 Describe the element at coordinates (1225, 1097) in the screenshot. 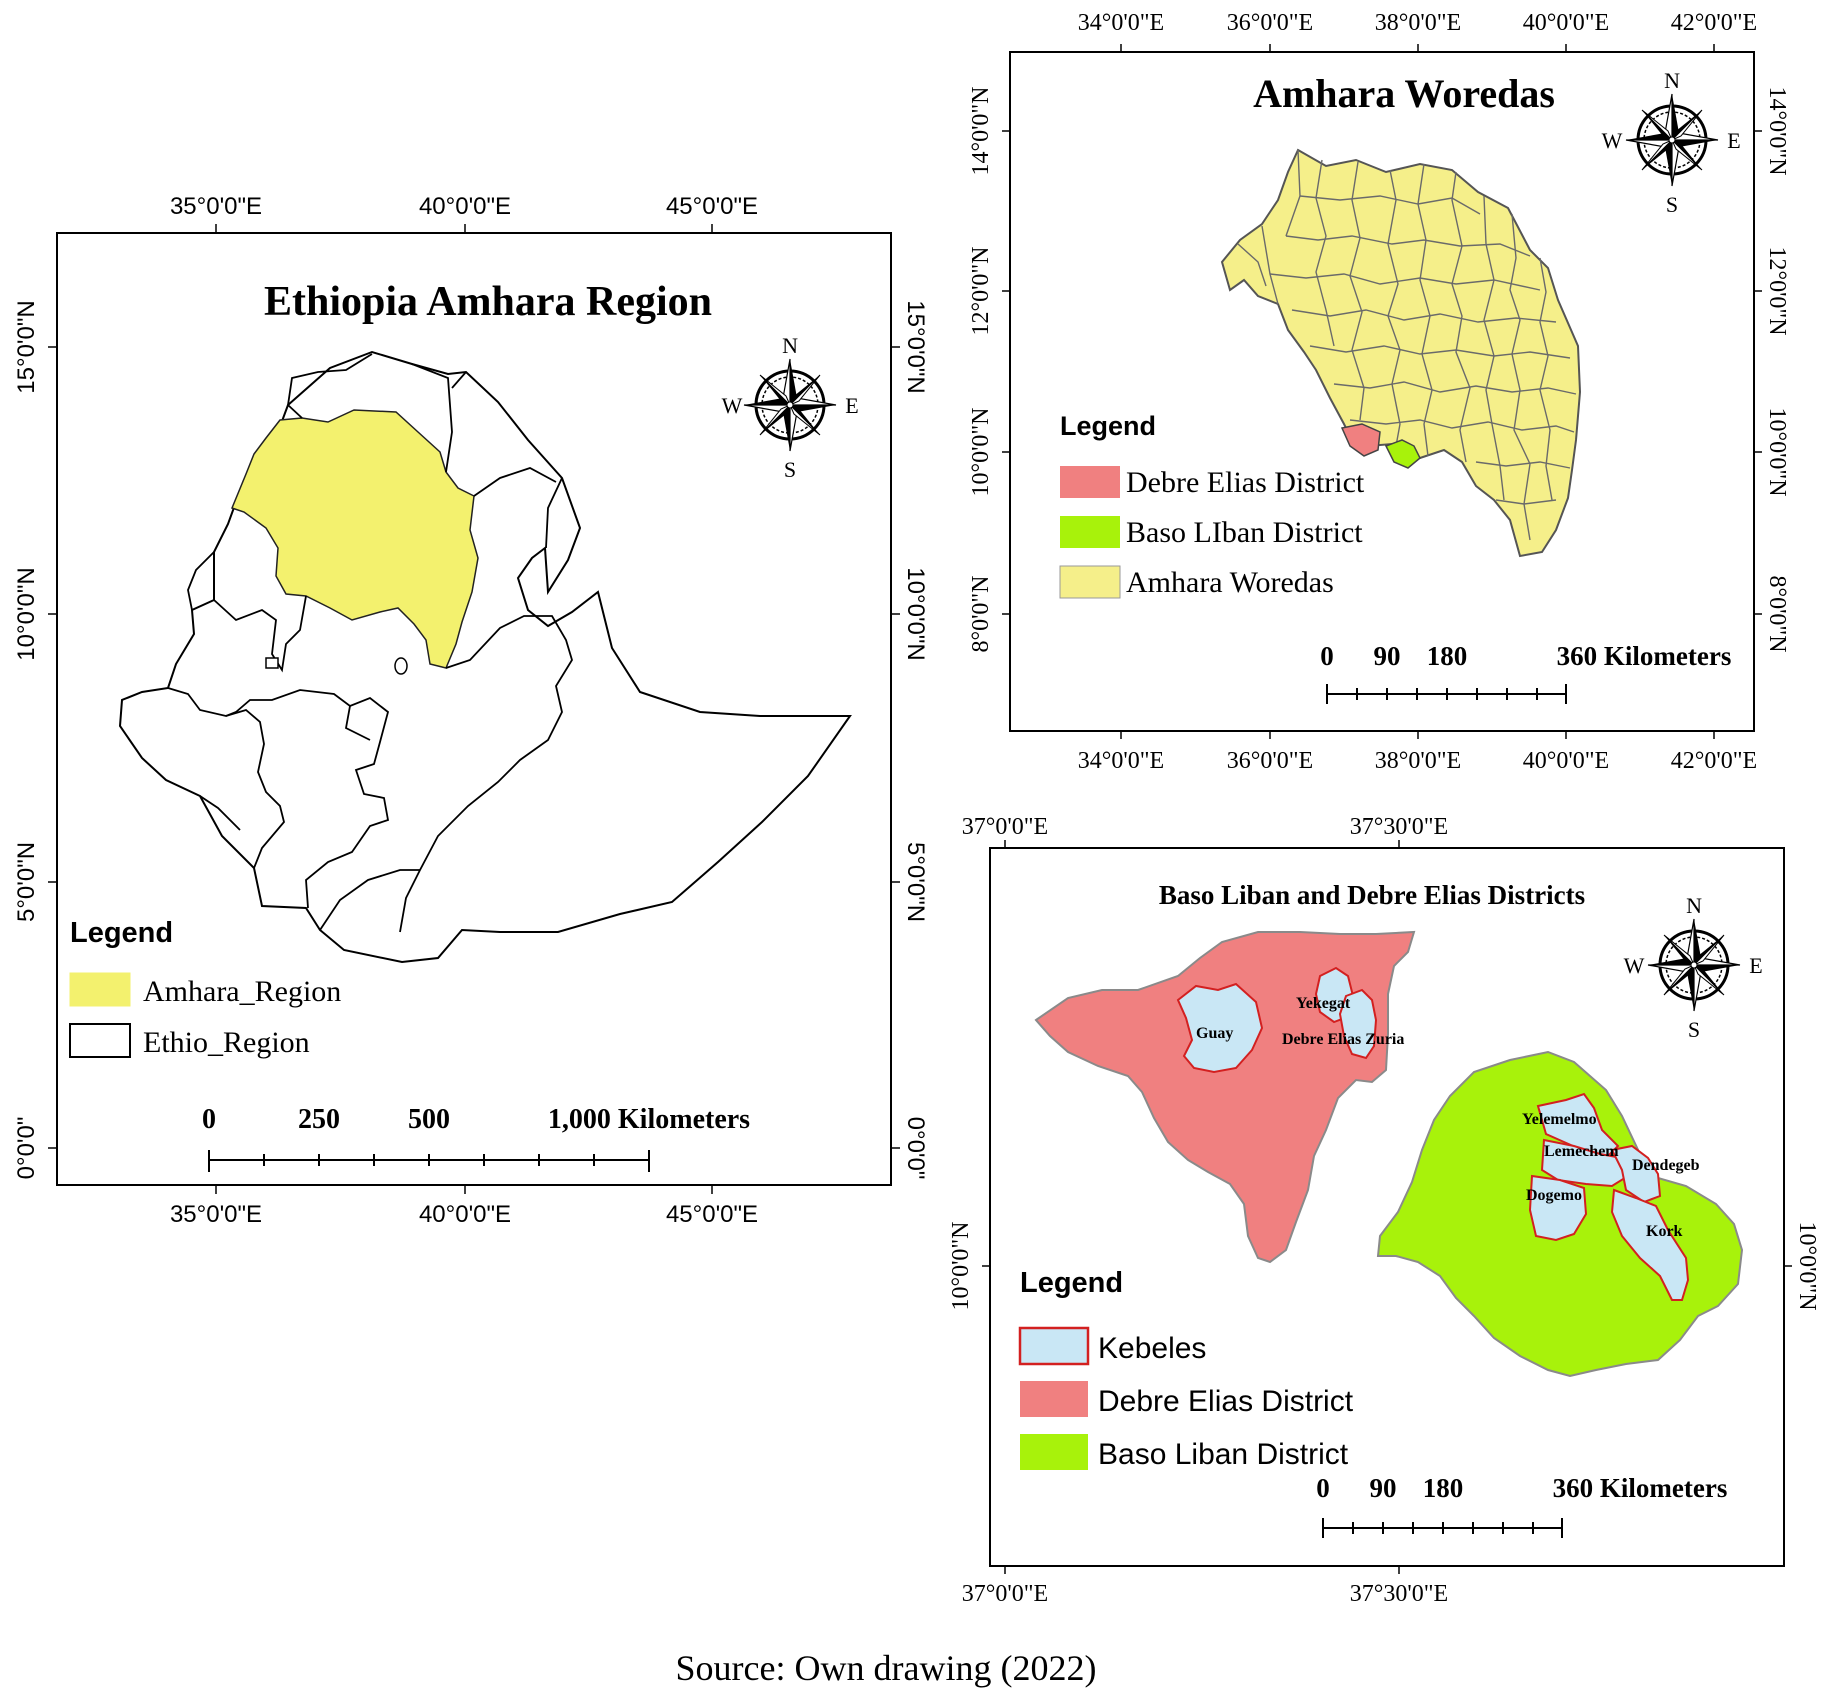

I see `map3-debre-elias-shape` at that location.